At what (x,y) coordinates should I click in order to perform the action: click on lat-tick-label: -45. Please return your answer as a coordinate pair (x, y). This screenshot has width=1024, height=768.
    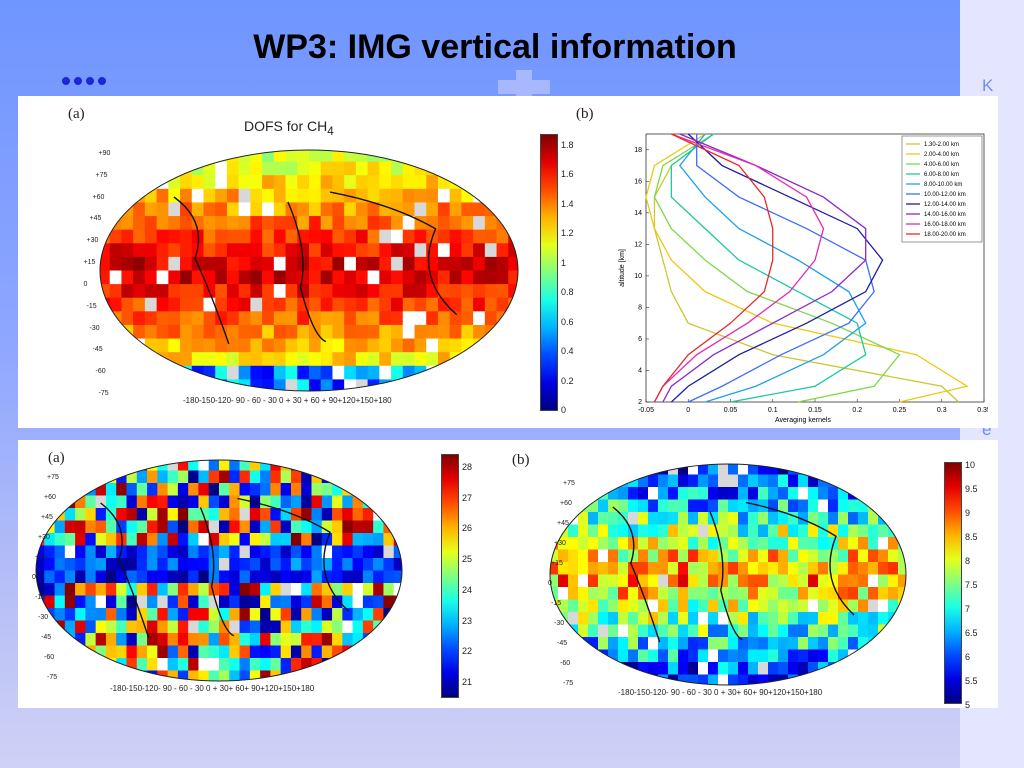
    Looking at the image, I should click on (562, 643).